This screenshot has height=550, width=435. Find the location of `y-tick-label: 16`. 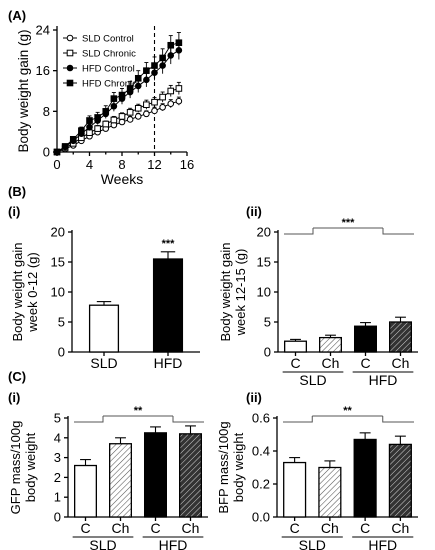

y-tick-label: 16 is located at coordinates (43, 70).